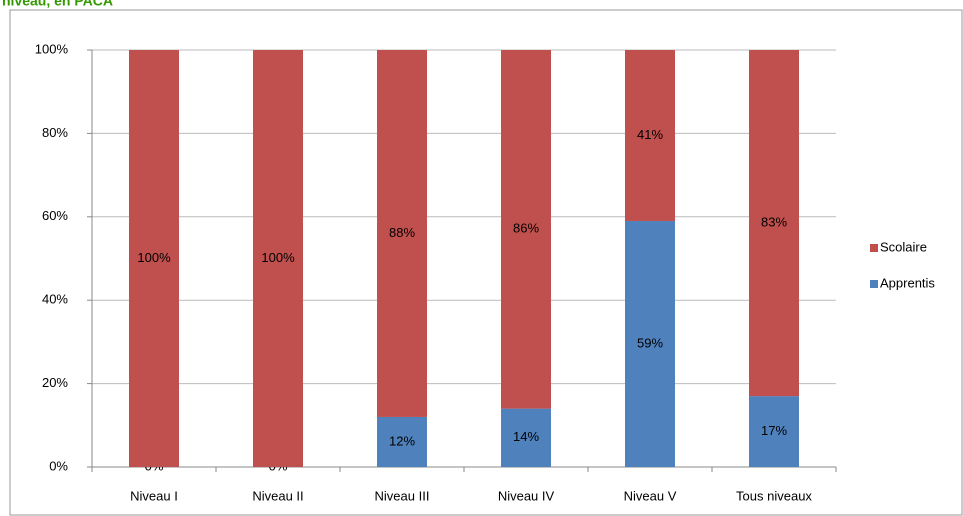 The image size is (963, 516). I want to click on x-tick-label: Tous niveaux, so click(774, 495).